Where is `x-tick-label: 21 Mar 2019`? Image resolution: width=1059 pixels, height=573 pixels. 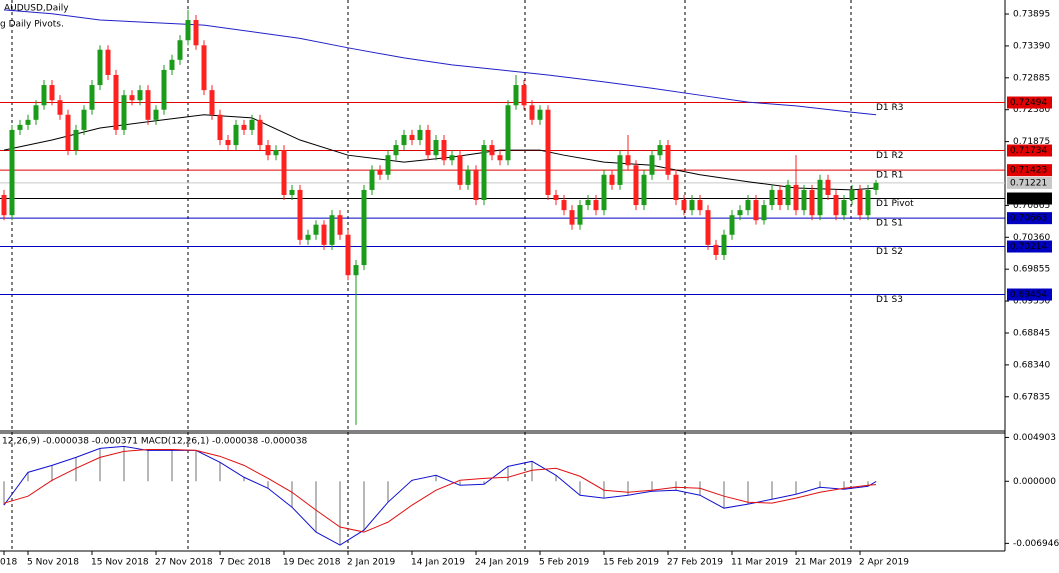 x-tick-label: 21 Mar 2019 is located at coordinates (823, 563).